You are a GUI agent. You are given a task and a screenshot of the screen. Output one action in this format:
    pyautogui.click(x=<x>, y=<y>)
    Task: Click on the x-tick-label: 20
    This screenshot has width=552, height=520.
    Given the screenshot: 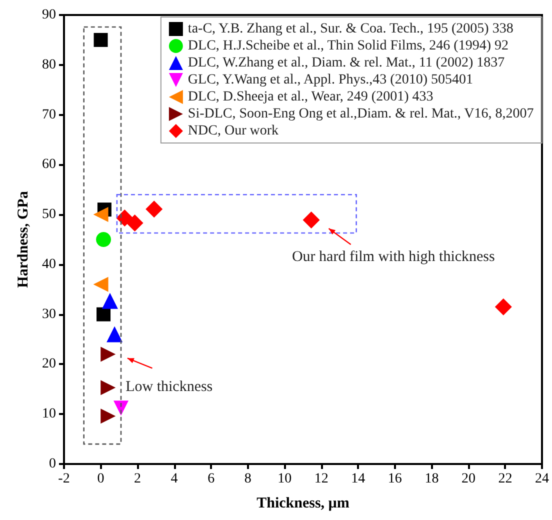 What is the action you would take?
    pyautogui.click(x=468, y=479)
    